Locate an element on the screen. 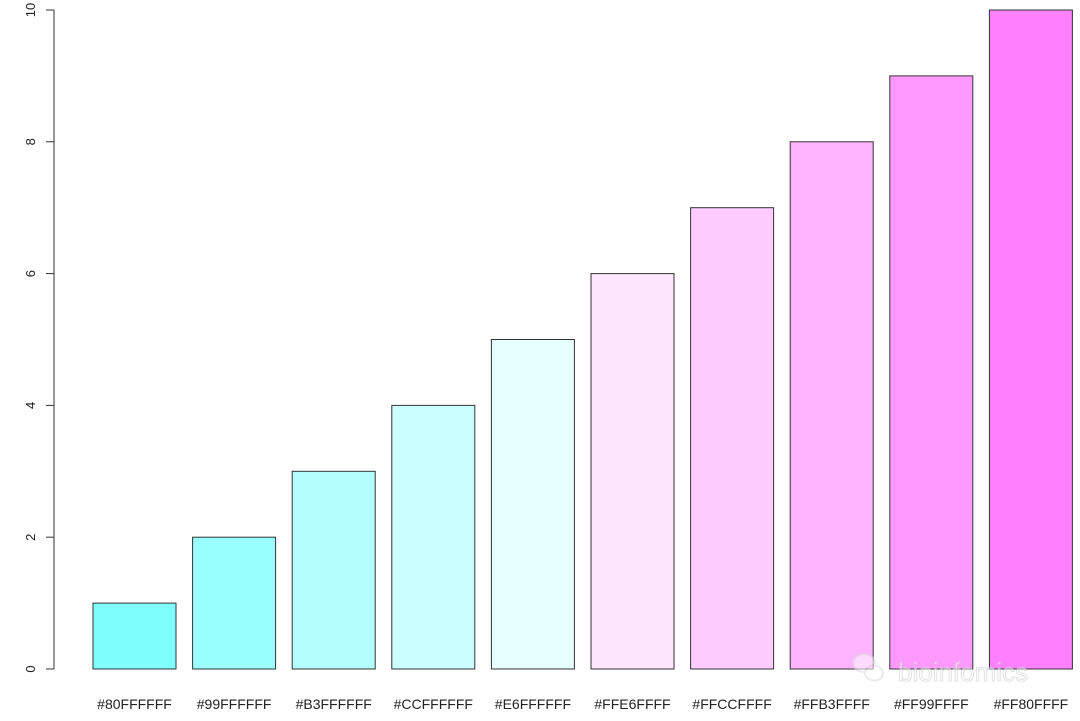  watermark-text: bioinfomics is located at coordinates (963, 672).